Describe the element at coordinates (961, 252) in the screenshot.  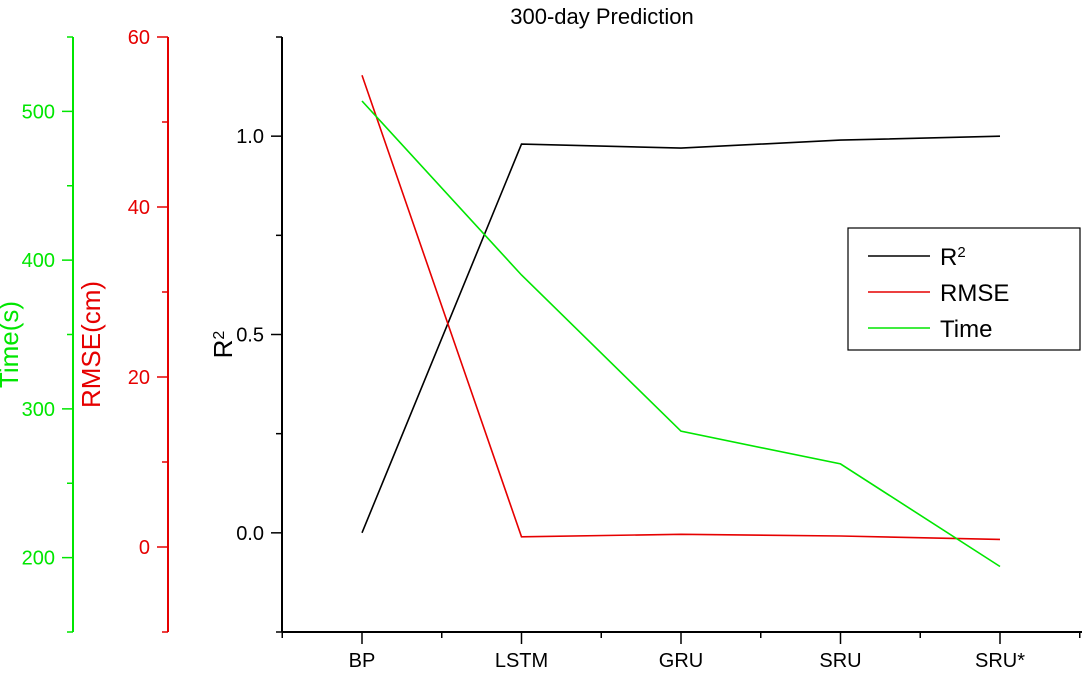
I see `legend-label-superscript: 2` at that location.